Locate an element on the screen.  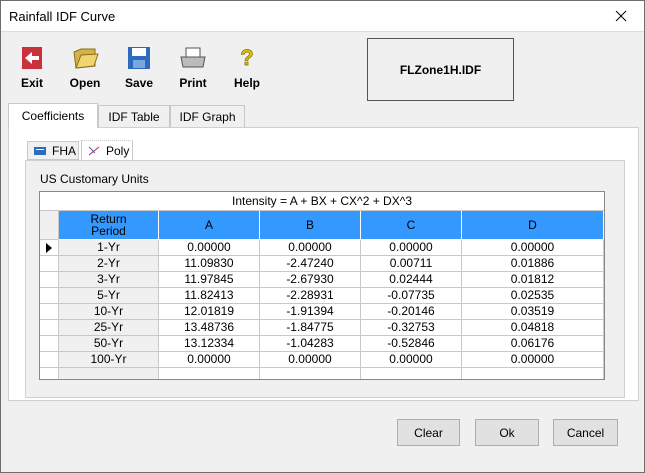
tab: Coefficients is located at coordinates (53, 115).